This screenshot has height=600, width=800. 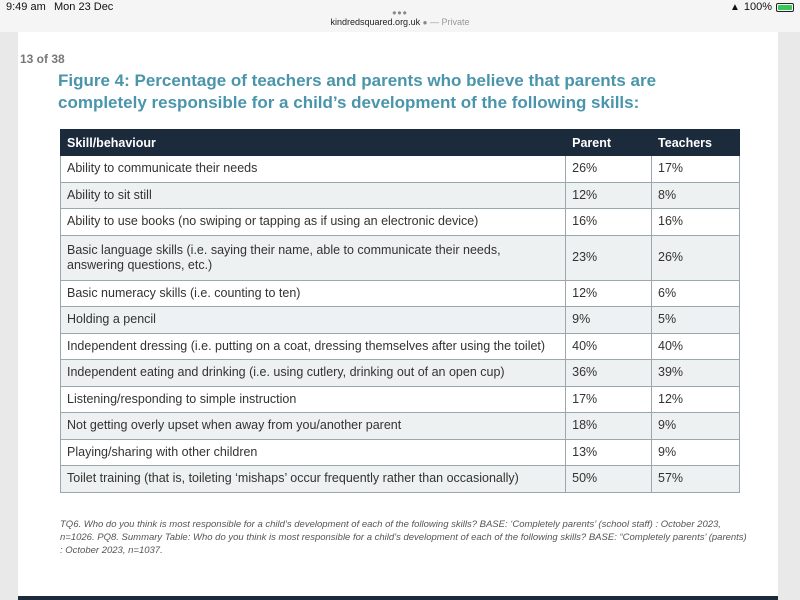 I want to click on battery-icon, so click(x=785, y=7).